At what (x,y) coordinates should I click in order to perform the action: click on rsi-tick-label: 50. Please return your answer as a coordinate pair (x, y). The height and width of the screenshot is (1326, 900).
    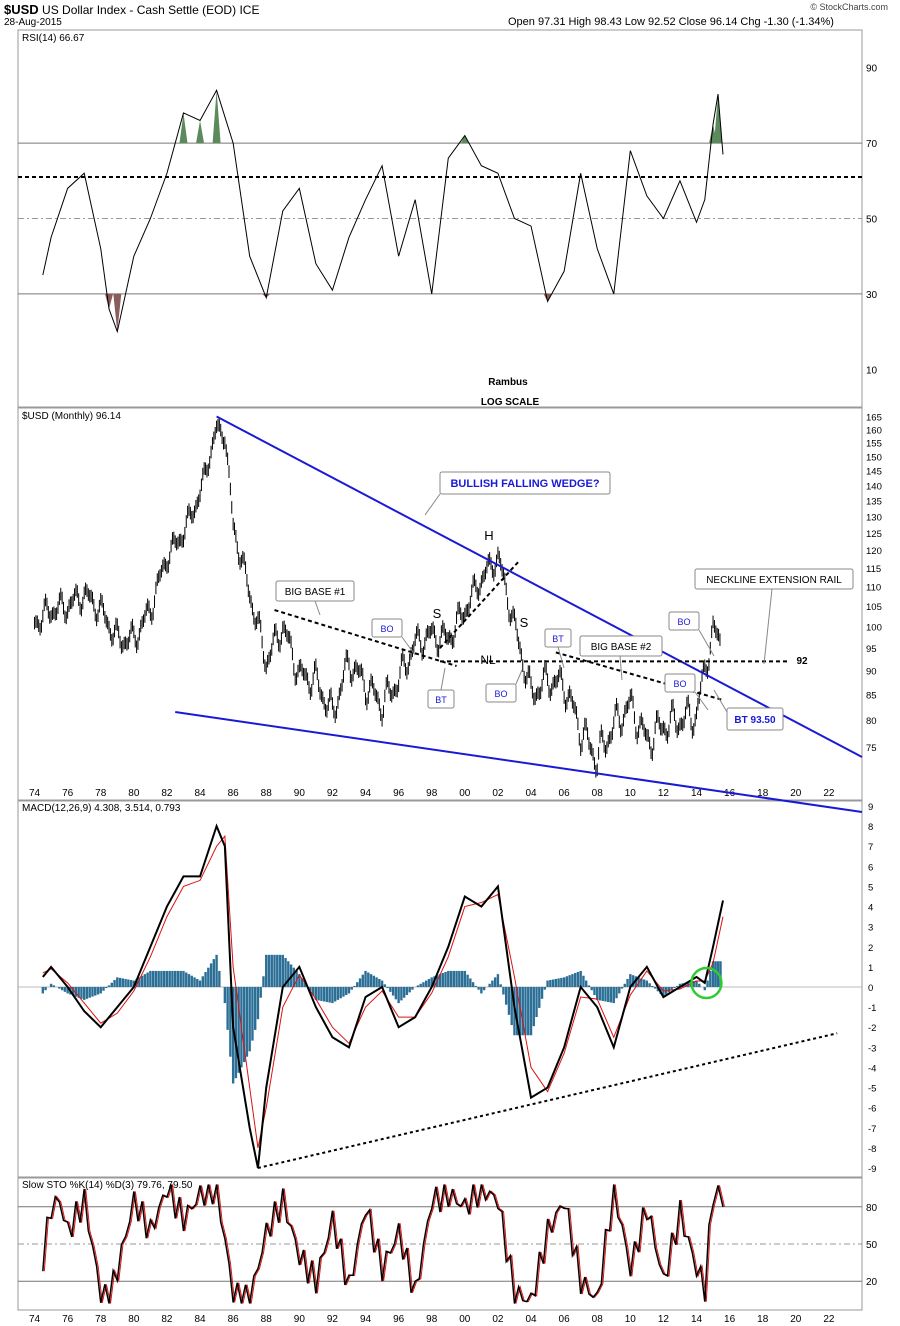
    Looking at the image, I should click on (872, 220).